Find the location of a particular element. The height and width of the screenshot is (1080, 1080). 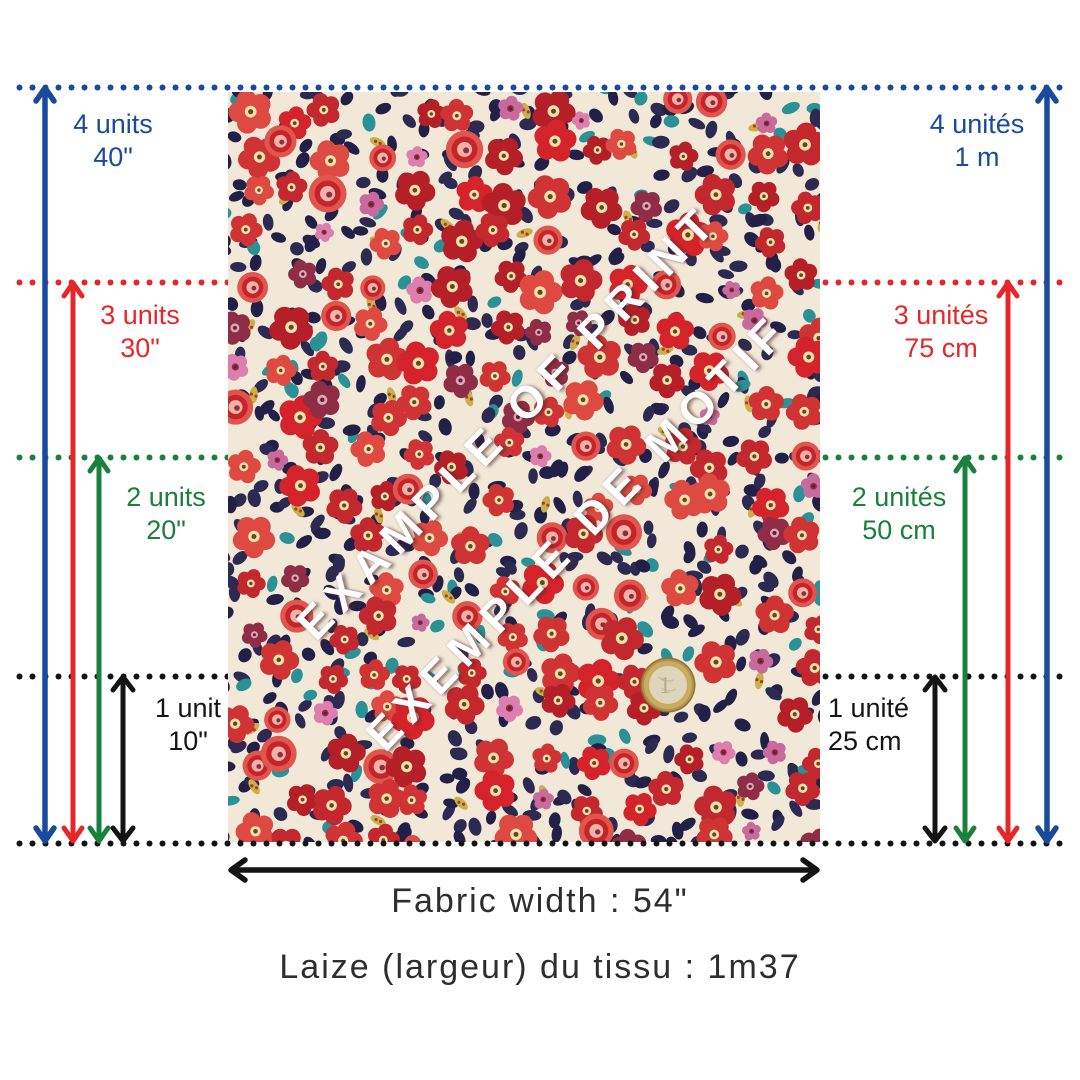

label-units: 2 unités is located at coordinates (899, 497).